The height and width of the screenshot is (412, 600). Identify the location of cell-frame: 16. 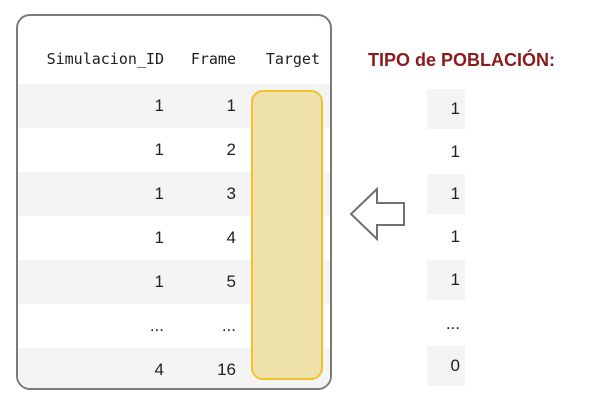
(226, 369).